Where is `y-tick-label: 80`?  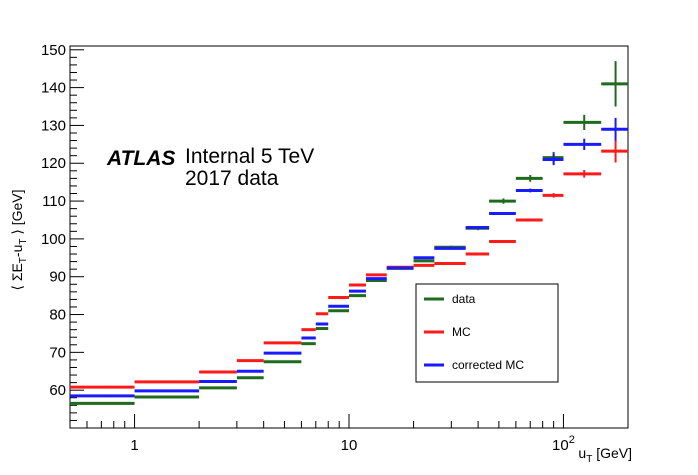 y-tick-label: 80 is located at coordinates (57, 315).